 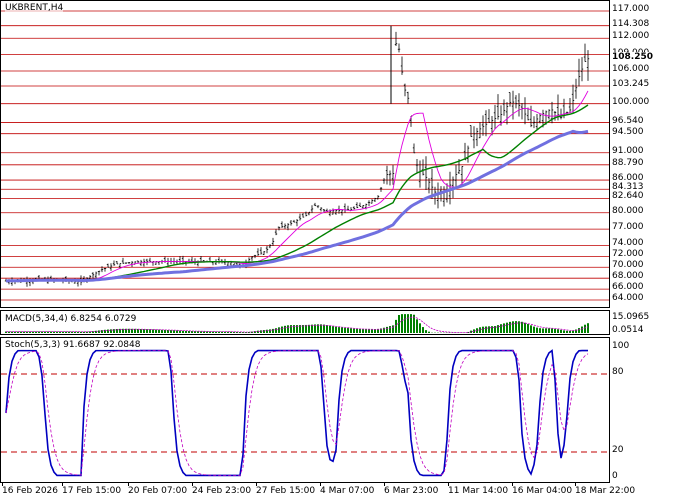 What do you see at coordinates (618, 450) in the screenshot?
I see `stoch-axis-label: 20` at bounding box center [618, 450].